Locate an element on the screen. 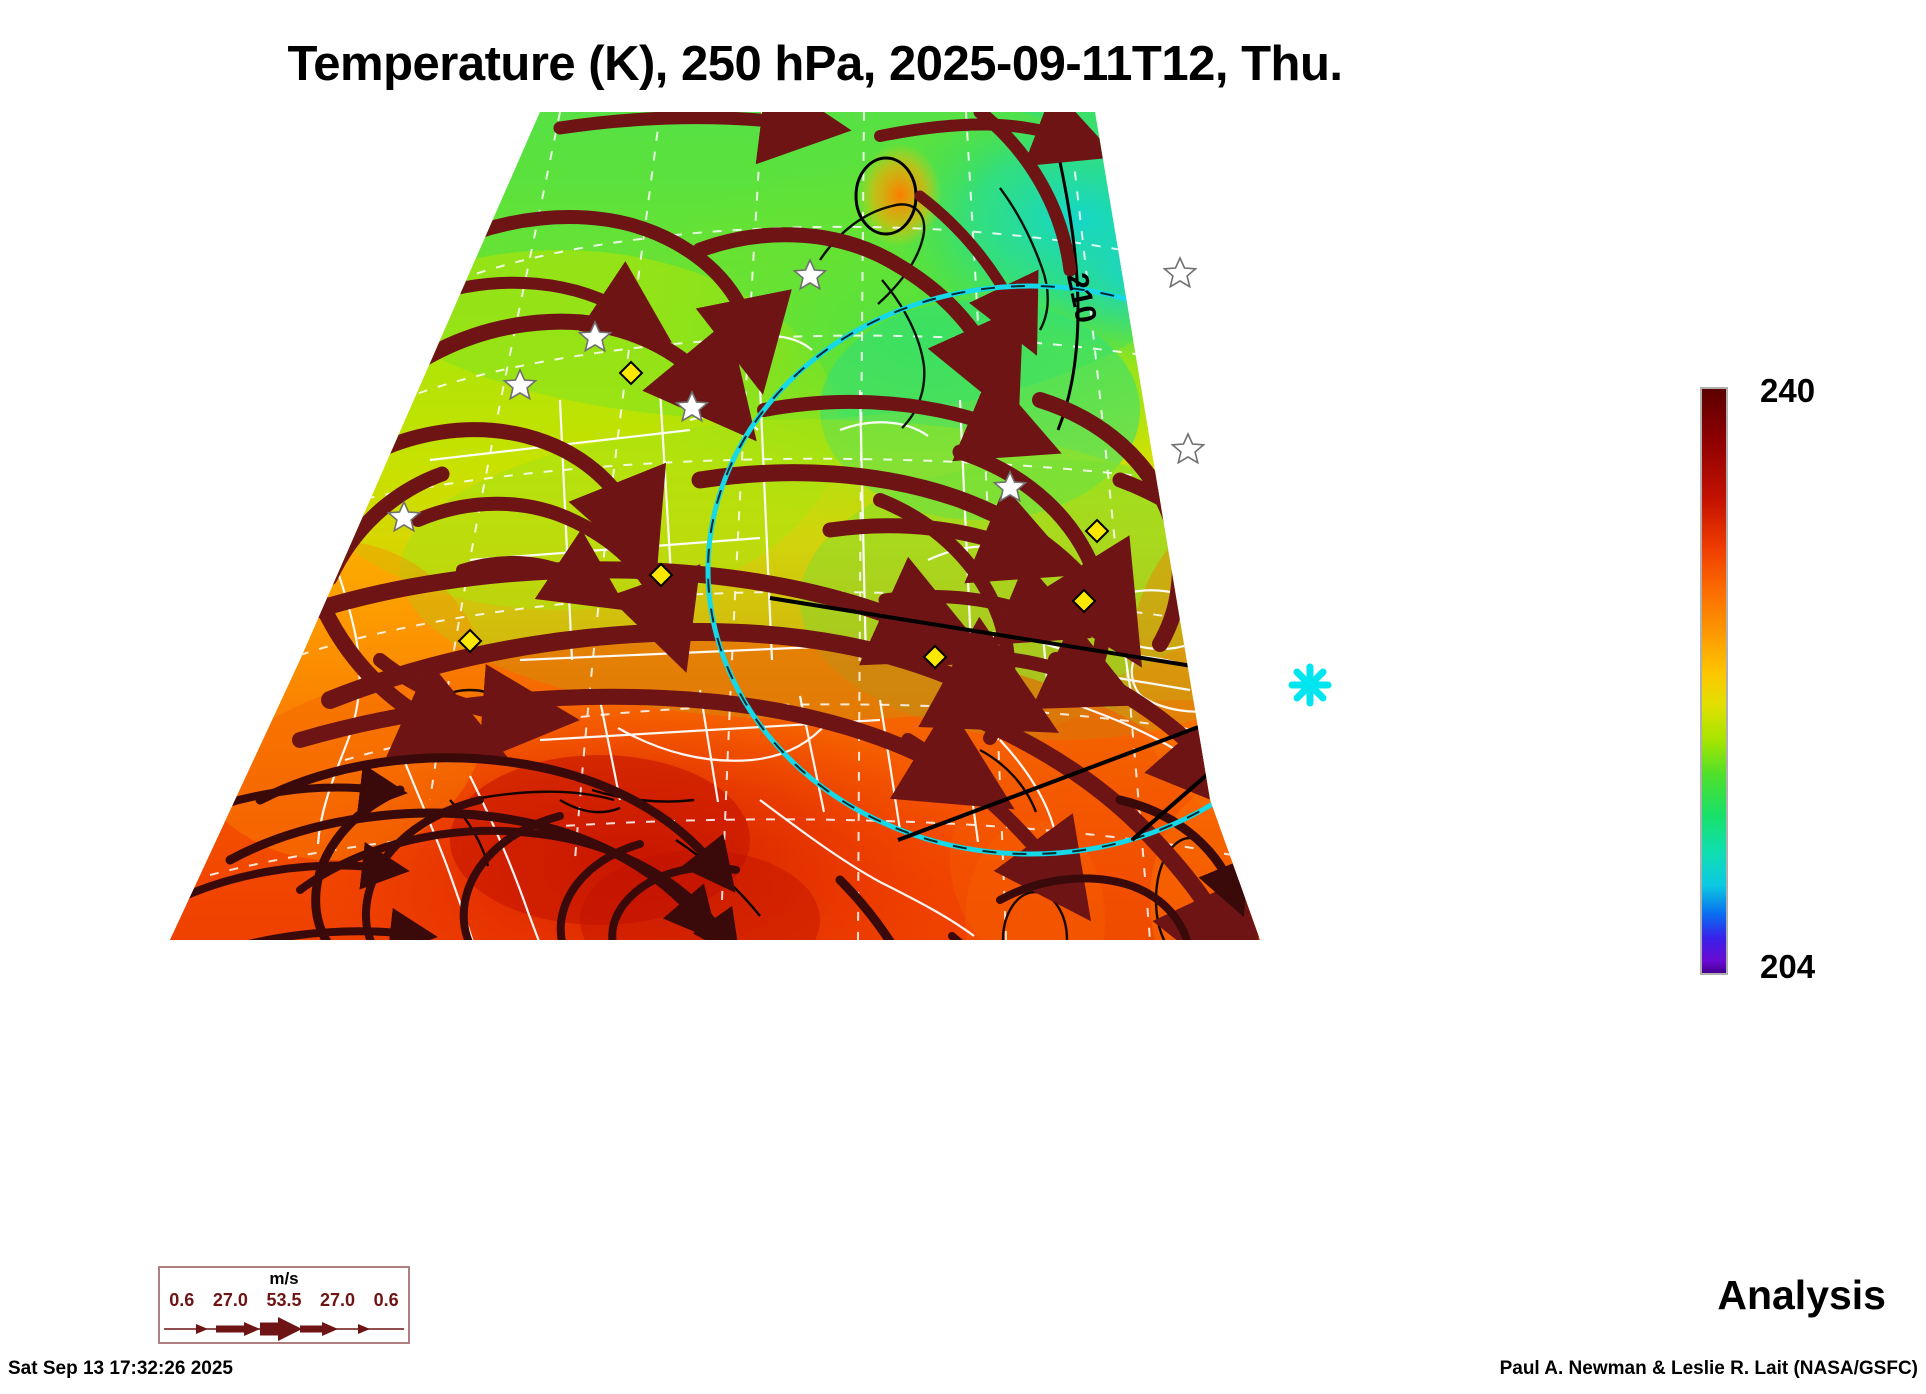 The height and width of the screenshot is (1394, 1926). wind-legend-arrow-scale is located at coordinates (284, 1329).